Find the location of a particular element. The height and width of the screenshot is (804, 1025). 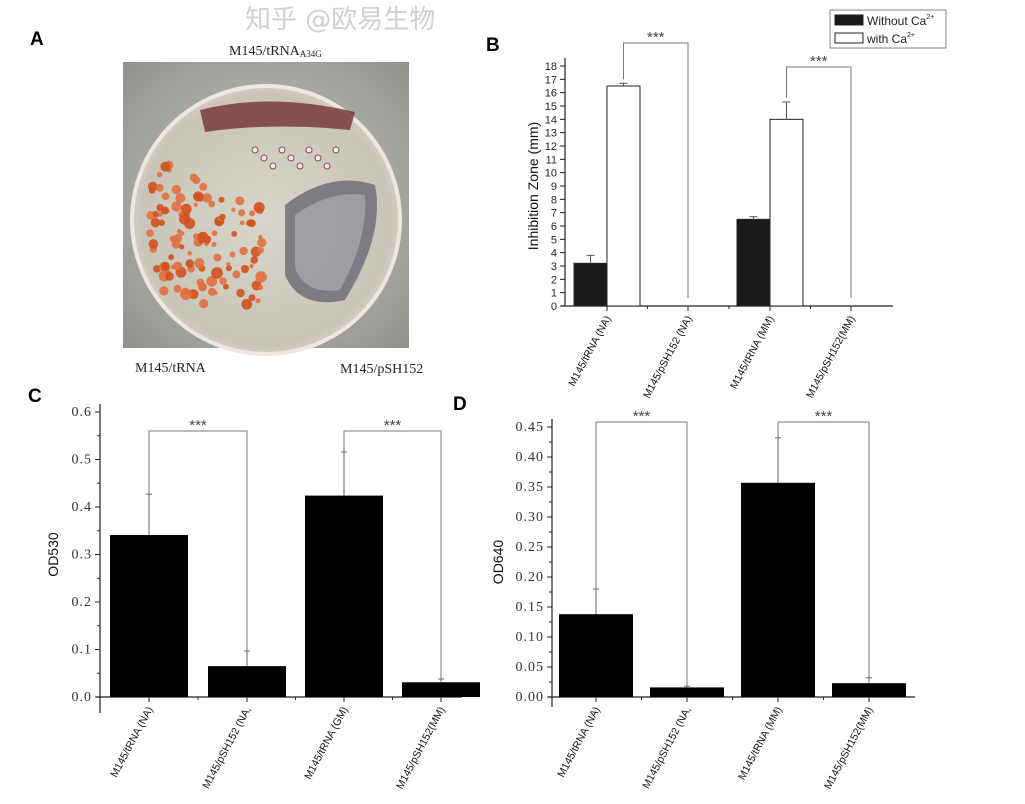

y-tick-label: 10 is located at coordinates (551, 174).